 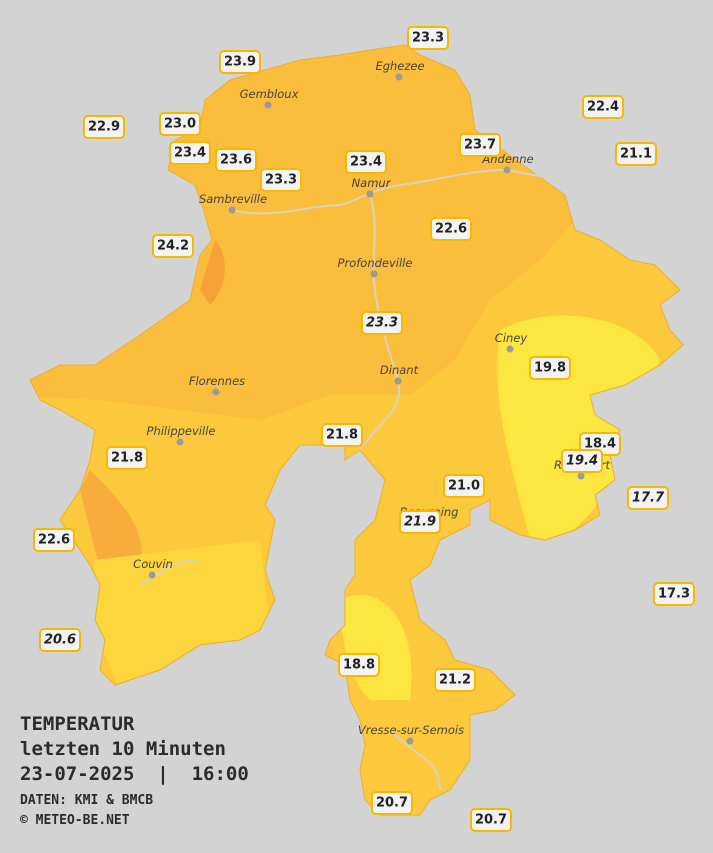 What do you see at coordinates (75, 820) in the screenshot?
I see `legend-copyright: © METEO-BE.NET` at bounding box center [75, 820].